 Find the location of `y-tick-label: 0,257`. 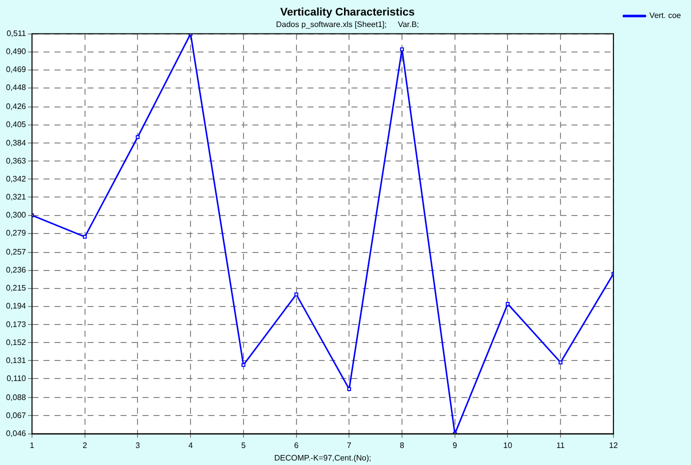

y-tick-label: 0,257 is located at coordinates (16, 252).